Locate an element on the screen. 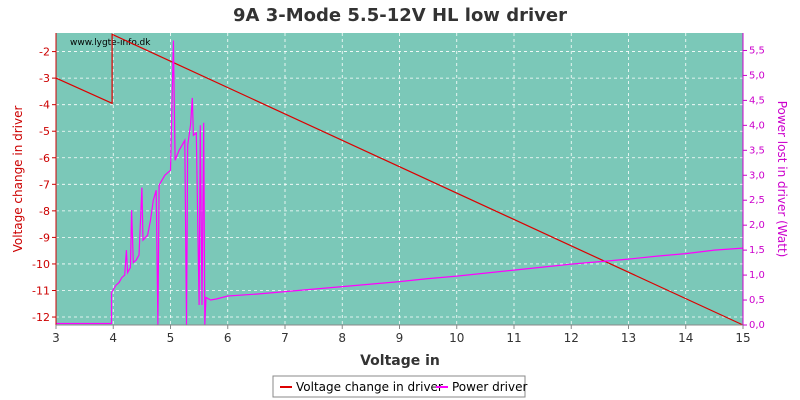 The width and height of the screenshot is (800, 400). right-tick-label: 1,0 is located at coordinates (757, 275).